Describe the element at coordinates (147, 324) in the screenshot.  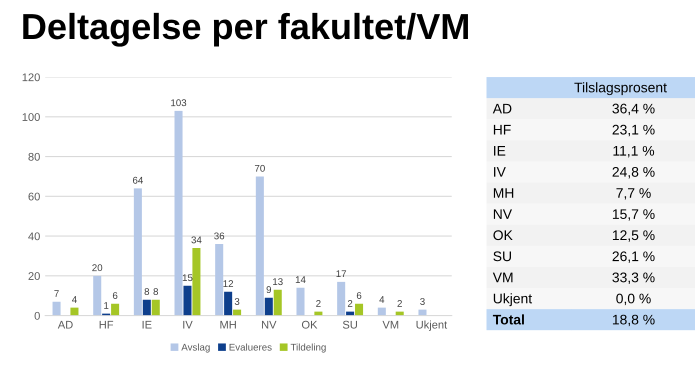
I see `x-tick-label: IE` at that location.